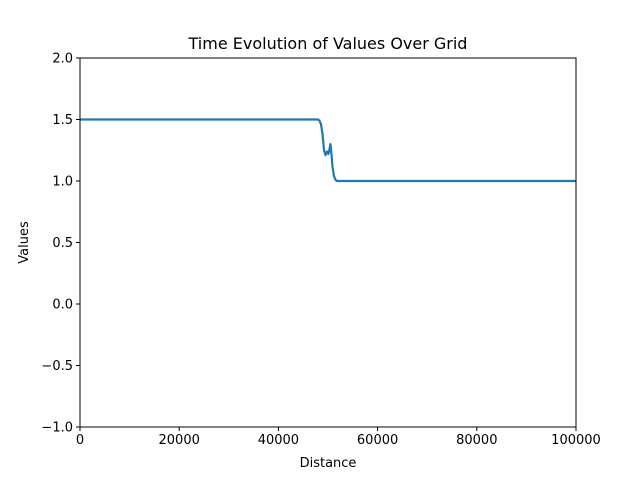  Describe the element at coordinates (278, 440) in the screenshot. I see `x-tick-label: 40000` at that location.